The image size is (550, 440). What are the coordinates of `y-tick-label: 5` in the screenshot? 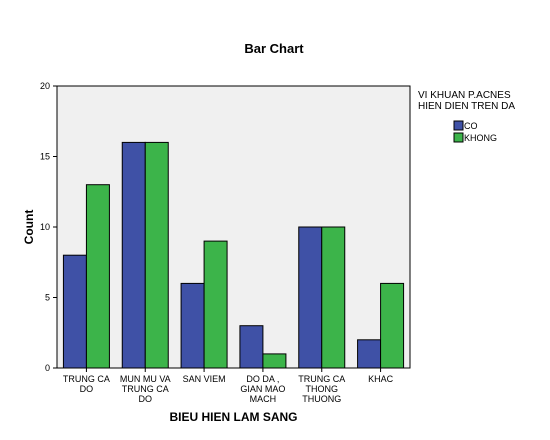 It's located at (47, 298).